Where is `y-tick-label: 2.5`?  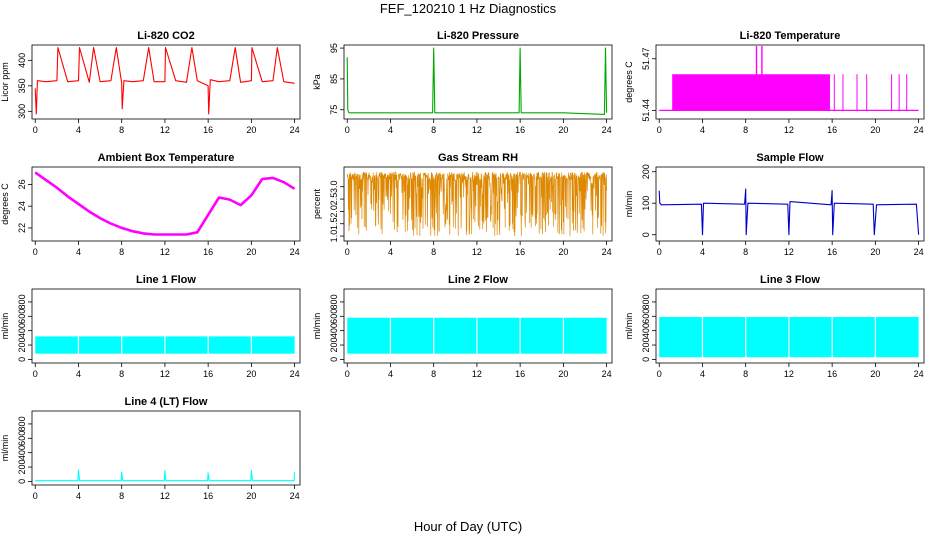
y-tick-label: 2.5 is located at coordinates (334, 199).